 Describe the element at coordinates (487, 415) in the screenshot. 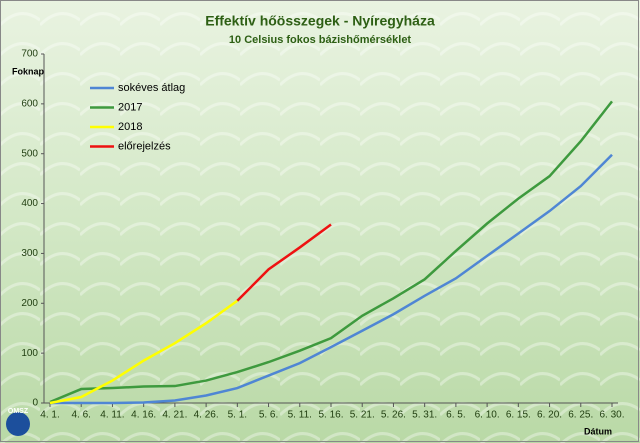

I see `x-tick-label: 6. 10.` at that location.